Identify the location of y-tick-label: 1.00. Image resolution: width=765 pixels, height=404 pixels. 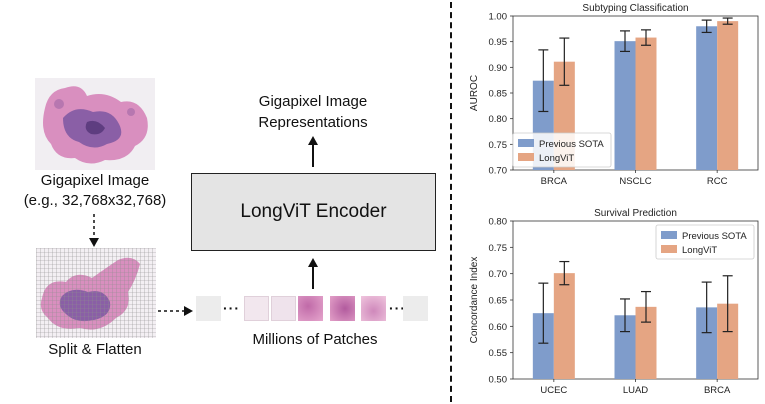
(498, 17).